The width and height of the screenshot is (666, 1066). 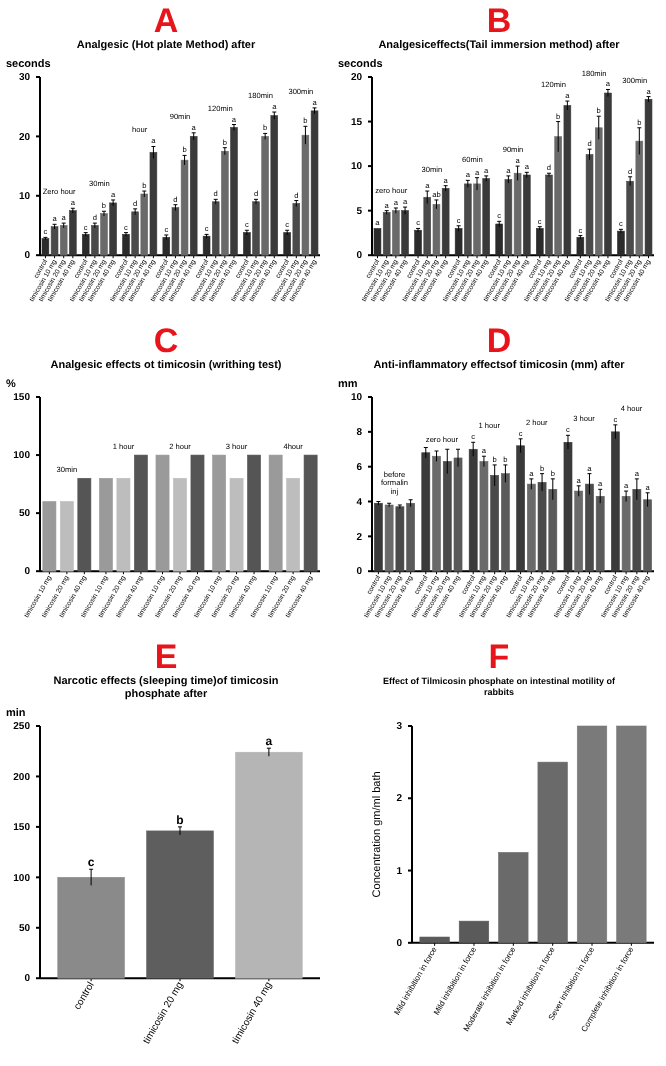 I want to click on chart-title: A, so click(x=166, y=21).